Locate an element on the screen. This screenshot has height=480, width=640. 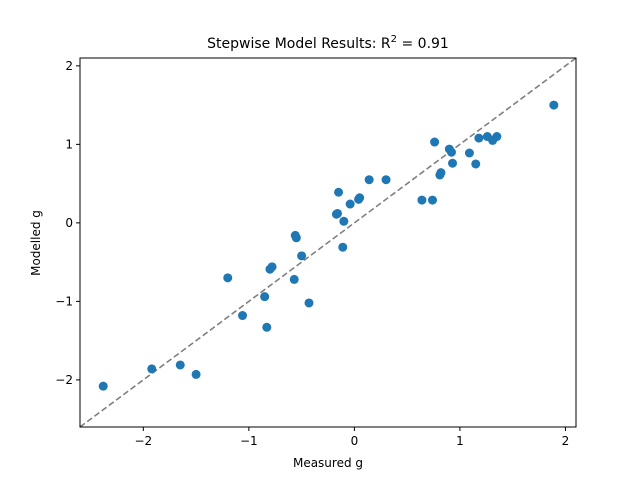
y-tick-label: 0 is located at coordinates (69, 223).